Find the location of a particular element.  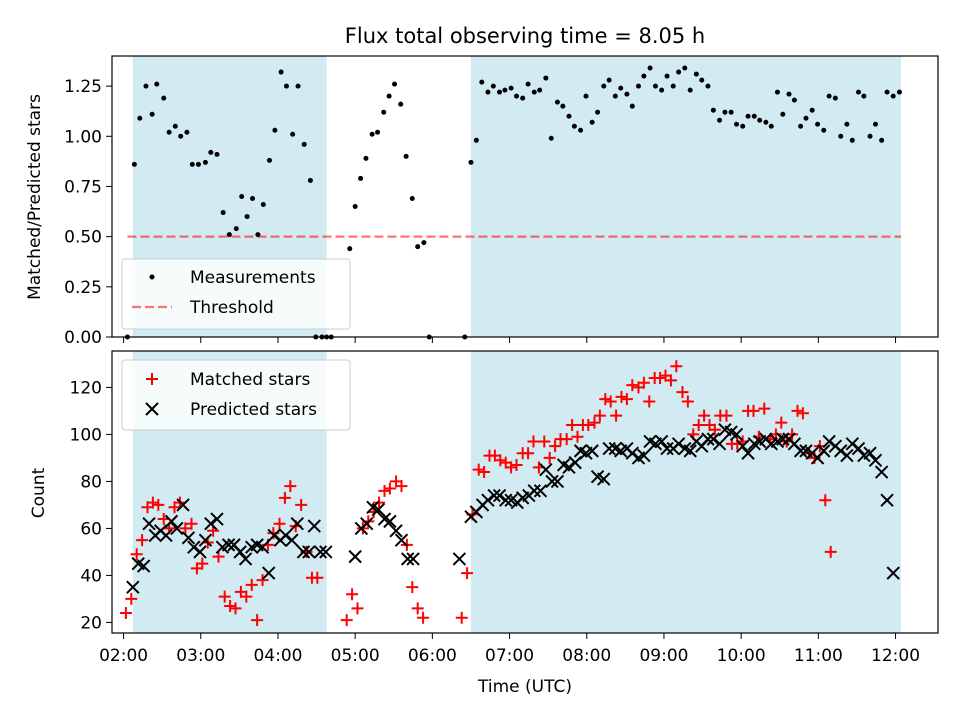

legend-predicted-label: Predicted stars is located at coordinates (253, 410).